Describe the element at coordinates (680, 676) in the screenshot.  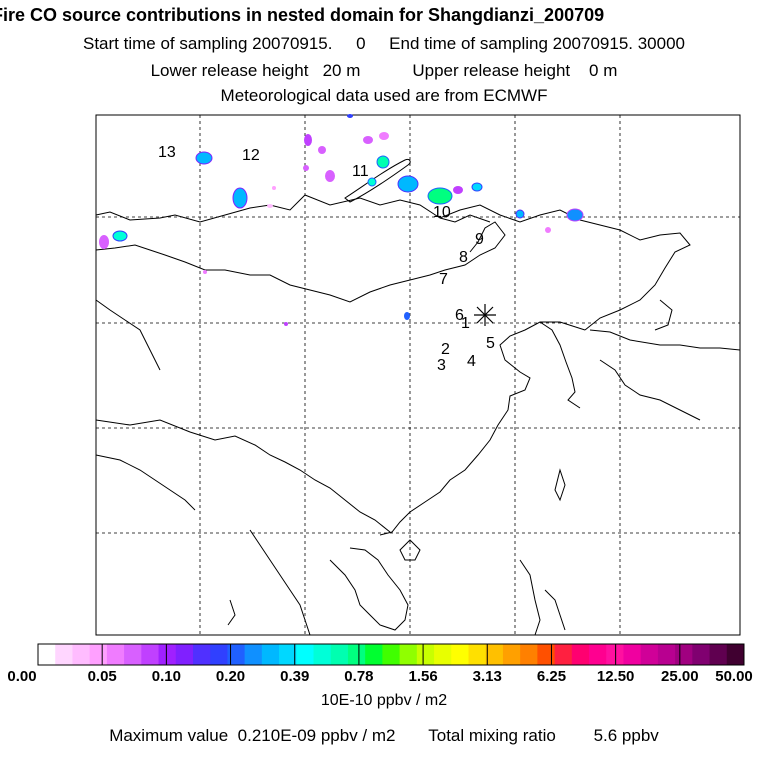
I see `legend-tick-label: 25.00` at that location.